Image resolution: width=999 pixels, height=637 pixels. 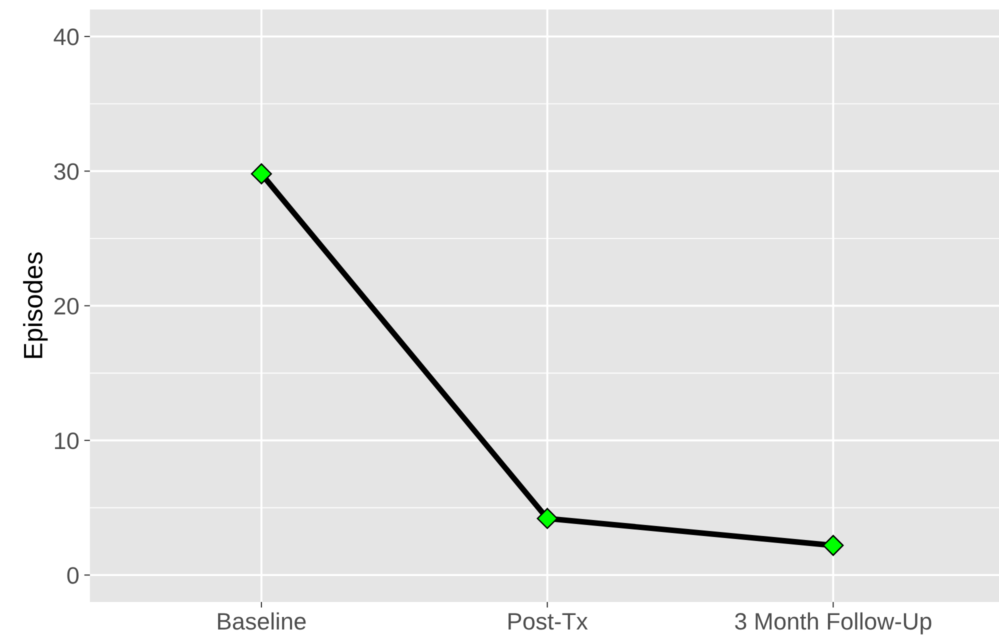 I want to click on y-tick-label: 0, so click(x=73, y=575).